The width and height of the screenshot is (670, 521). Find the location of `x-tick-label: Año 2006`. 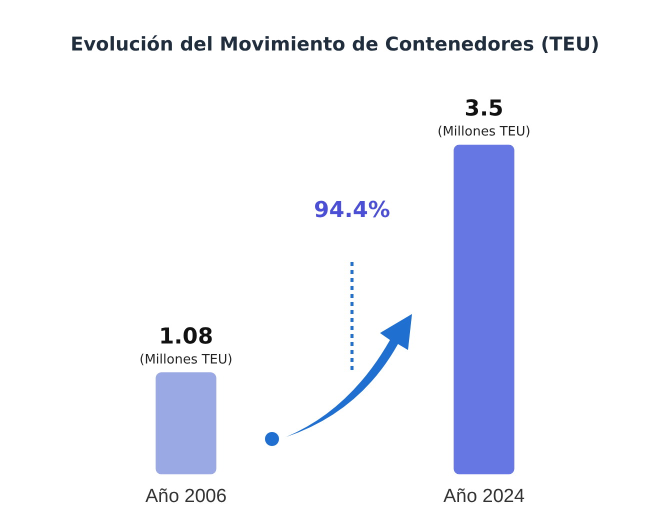

x-tick-label: Año 2006 is located at coordinates (186, 496).